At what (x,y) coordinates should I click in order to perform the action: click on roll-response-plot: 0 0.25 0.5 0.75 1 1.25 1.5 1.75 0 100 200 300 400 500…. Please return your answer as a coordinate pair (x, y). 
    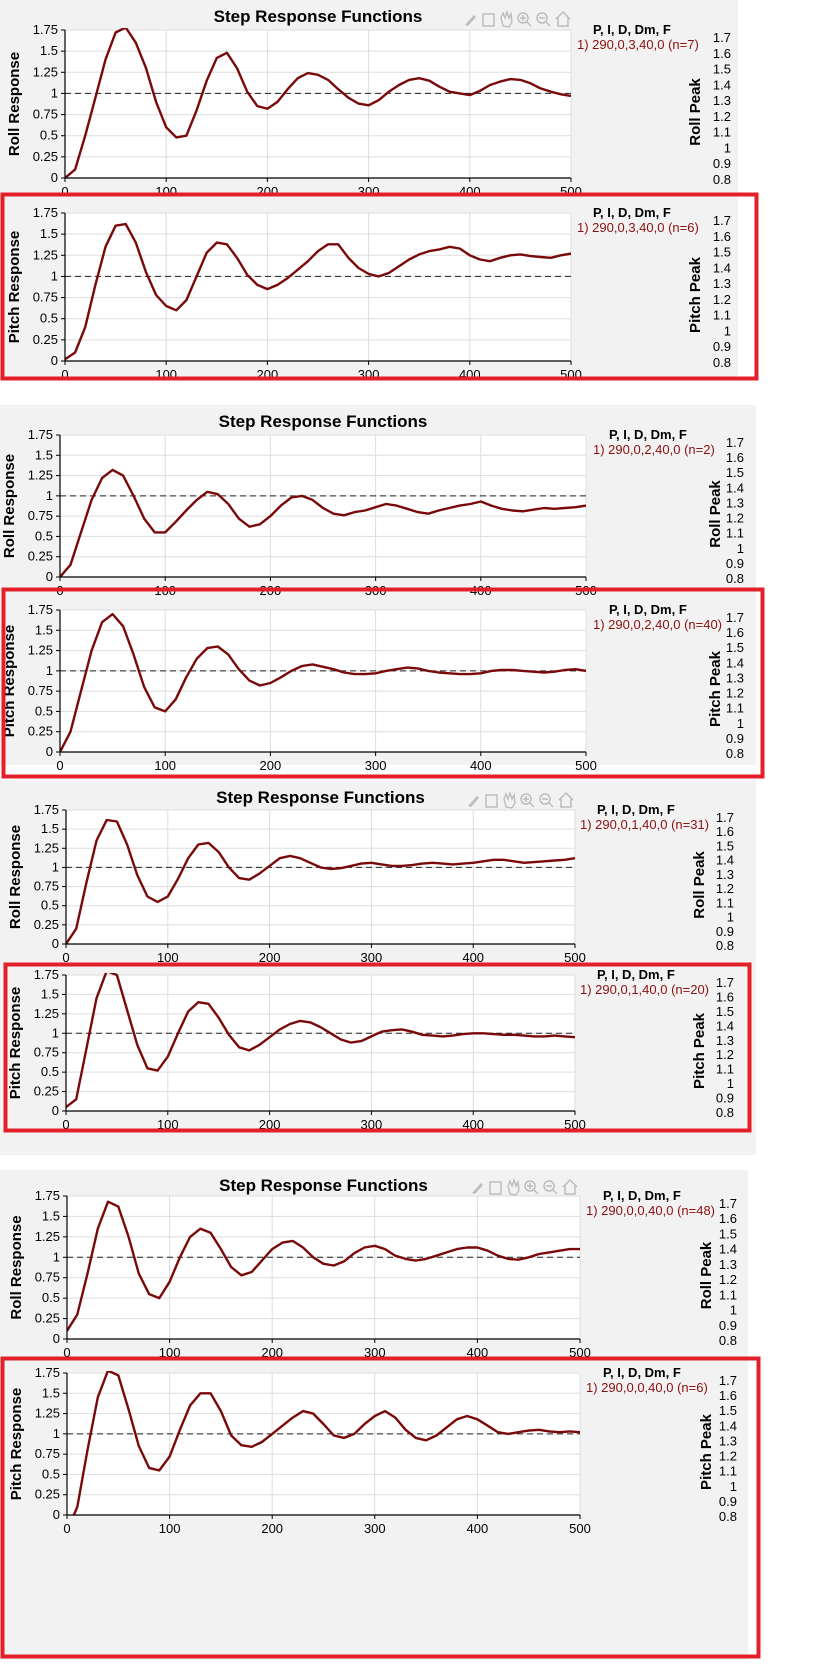
    Looking at the image, I should click on (368, 110).